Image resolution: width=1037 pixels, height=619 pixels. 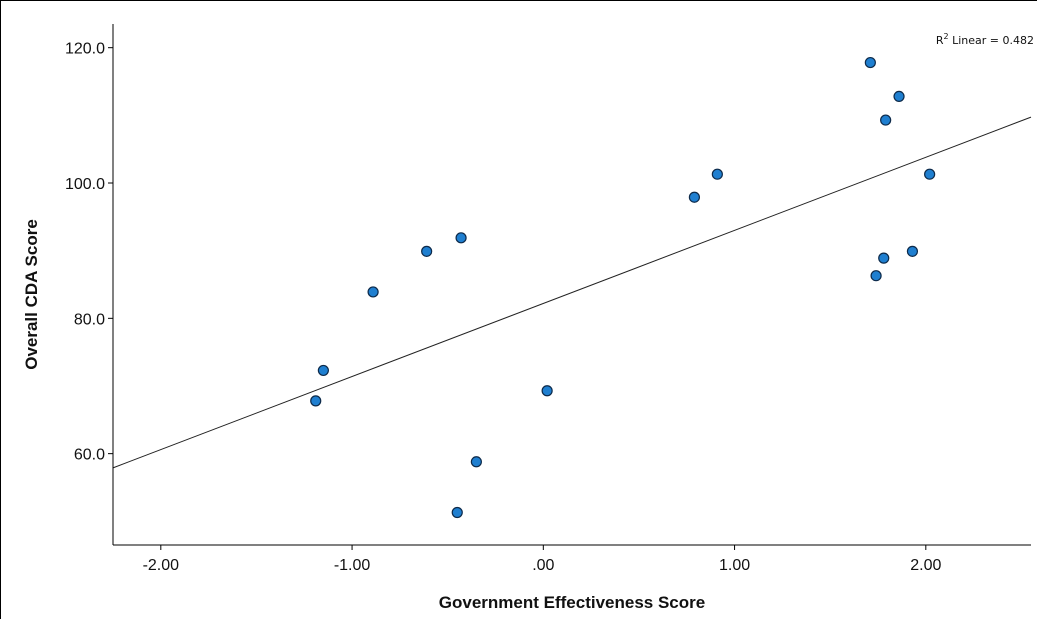 I want to click on r-squared-annotation: R2 Linear = 0.482, so click(x=985, y=39).